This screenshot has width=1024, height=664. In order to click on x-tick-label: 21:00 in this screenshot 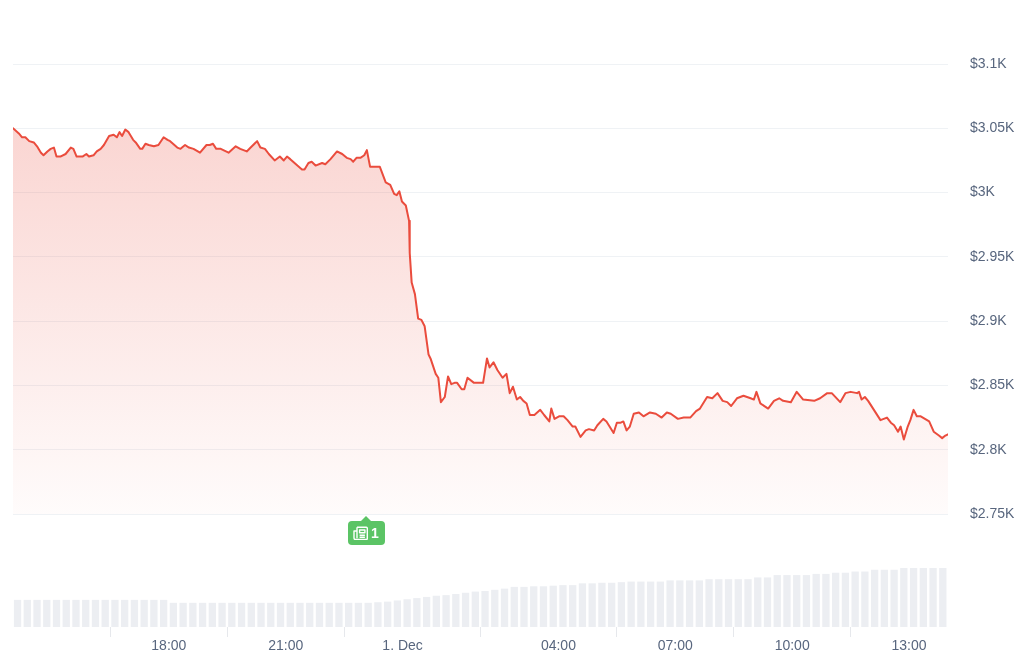, I will do `click(286, 645)`.